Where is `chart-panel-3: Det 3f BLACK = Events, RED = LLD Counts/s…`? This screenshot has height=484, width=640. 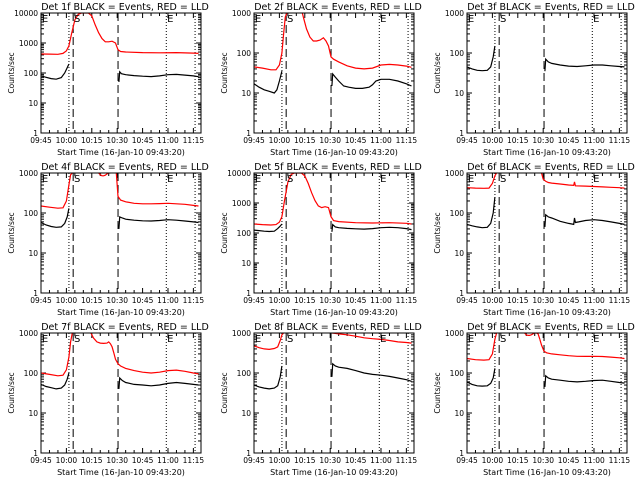
chart-panel-3: Det 3f BLACK = Events, RED = LLD Counts/s… is located at coordinates (532, 80).